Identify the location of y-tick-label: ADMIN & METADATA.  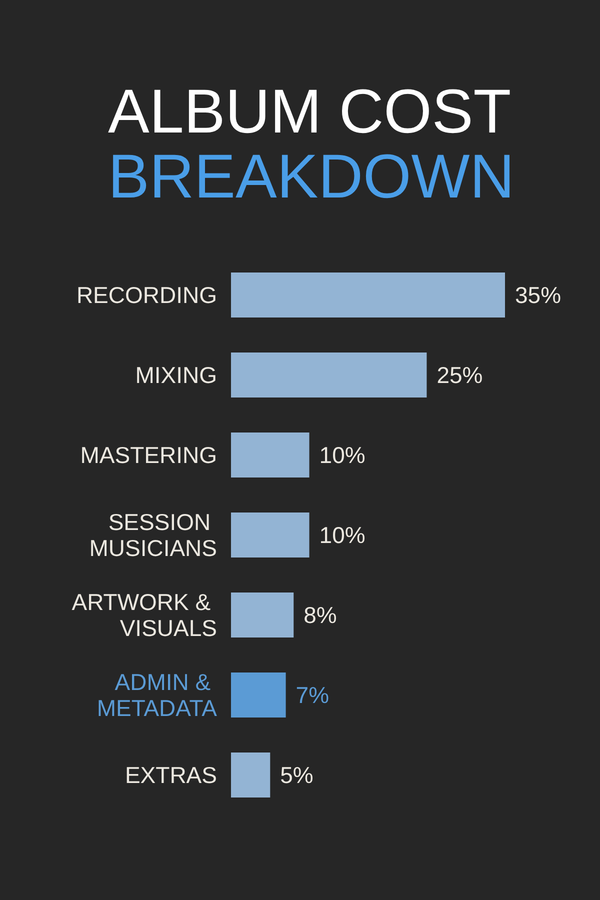
(157, 695).